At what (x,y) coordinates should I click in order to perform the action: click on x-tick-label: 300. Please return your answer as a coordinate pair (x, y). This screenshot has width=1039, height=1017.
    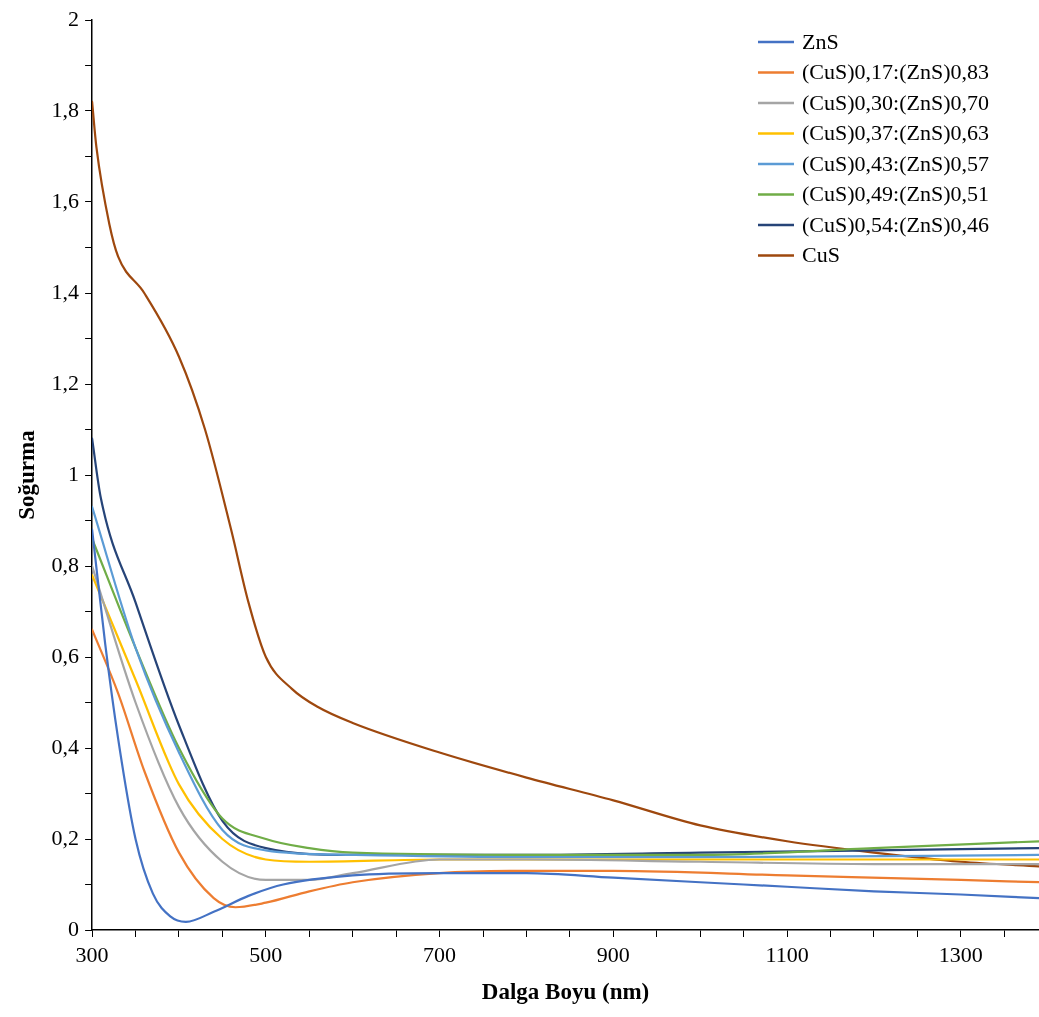
    Looking at the image, I should click on (92, 954).